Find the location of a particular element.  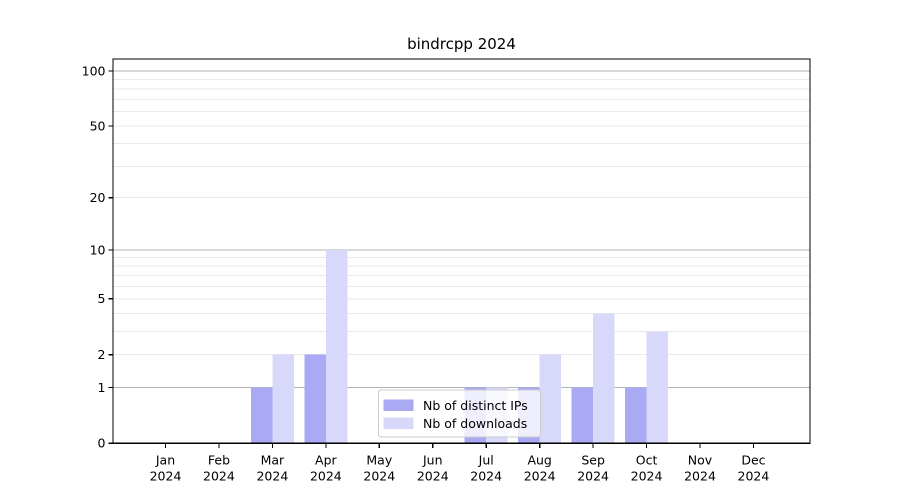

x-tick-label-month-jun: Jun is located at coordinates (432, 460).